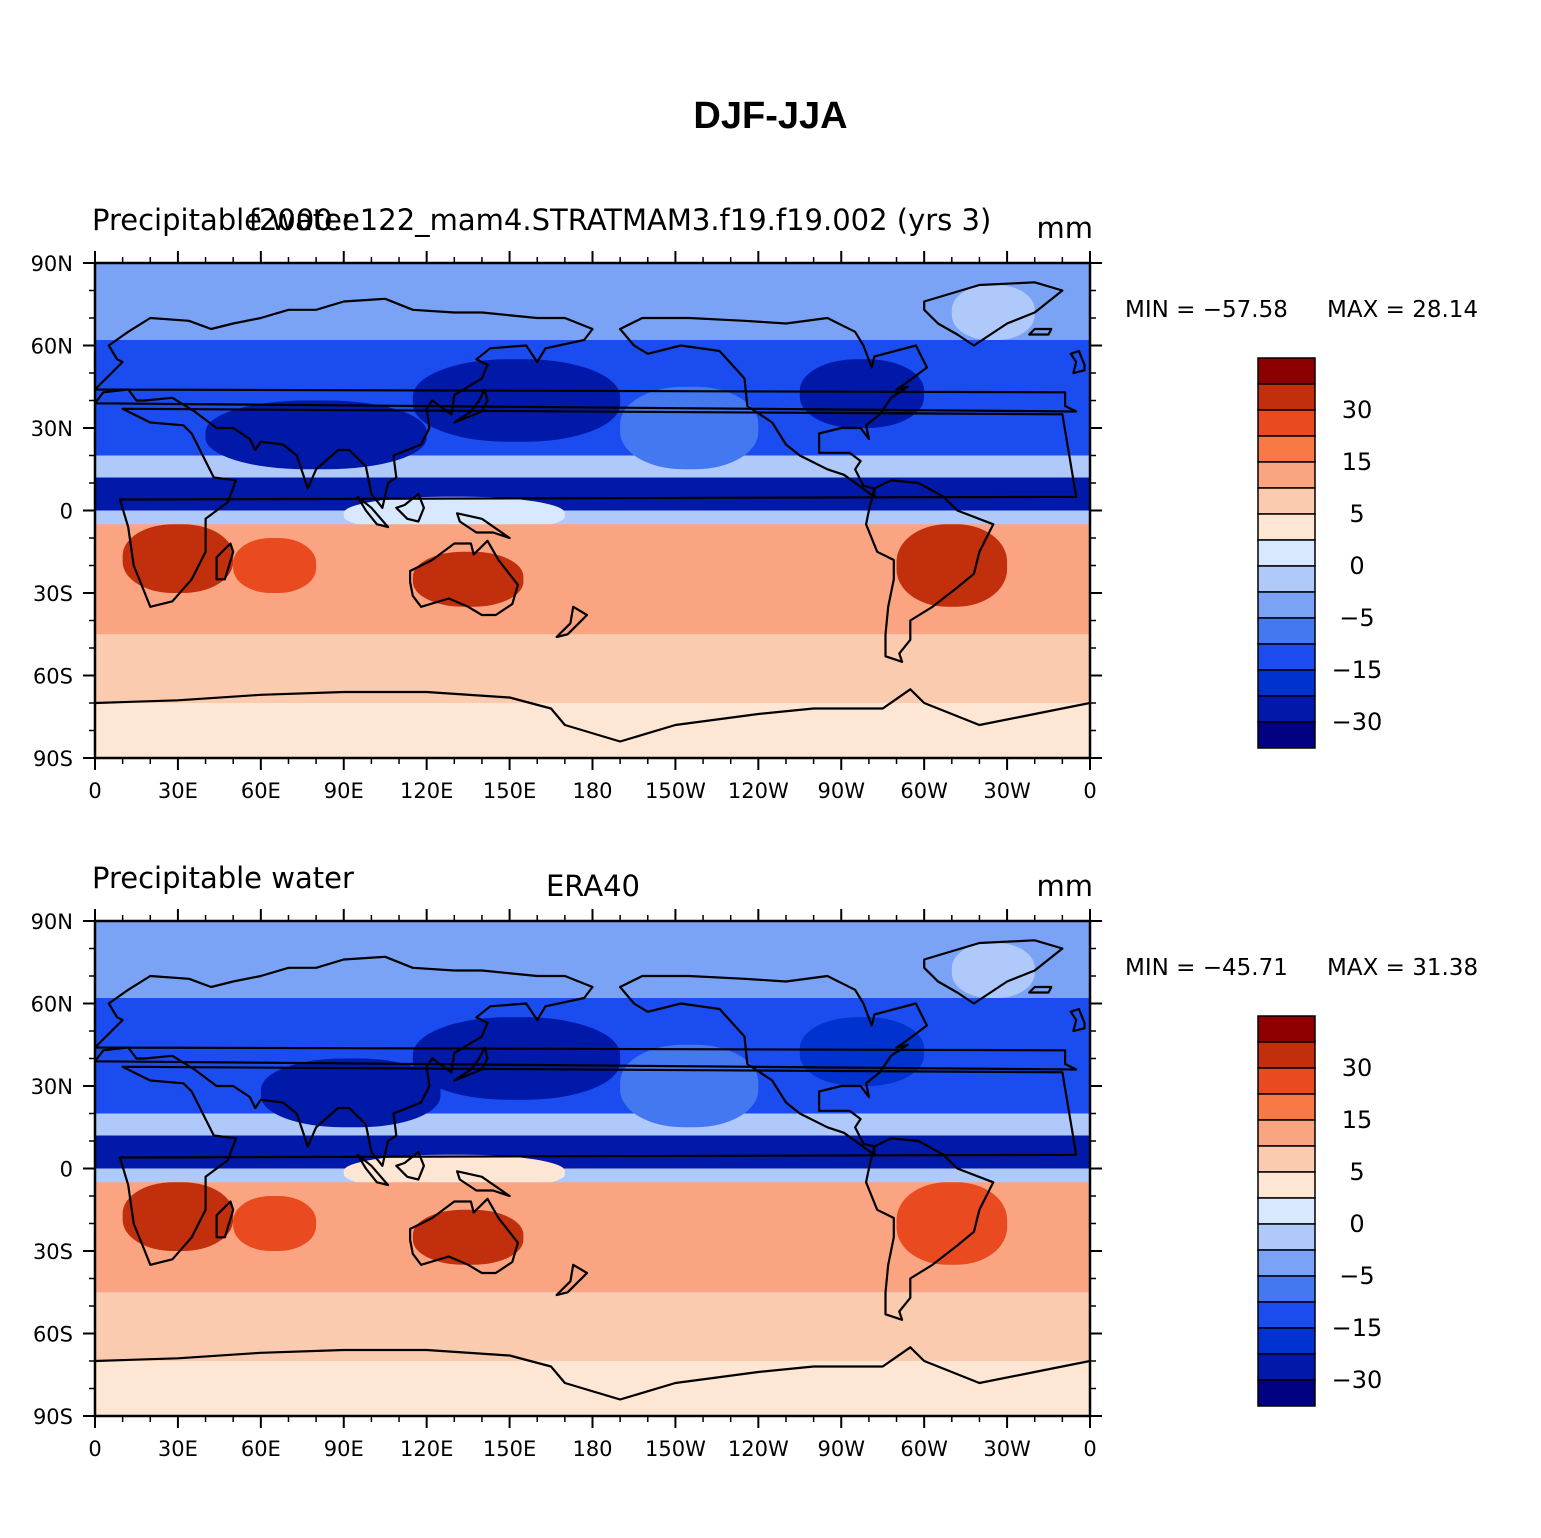 This screenshot has height=1538, width=1541. I want to click on x-tick-label: 120E, so click(426, 1449).